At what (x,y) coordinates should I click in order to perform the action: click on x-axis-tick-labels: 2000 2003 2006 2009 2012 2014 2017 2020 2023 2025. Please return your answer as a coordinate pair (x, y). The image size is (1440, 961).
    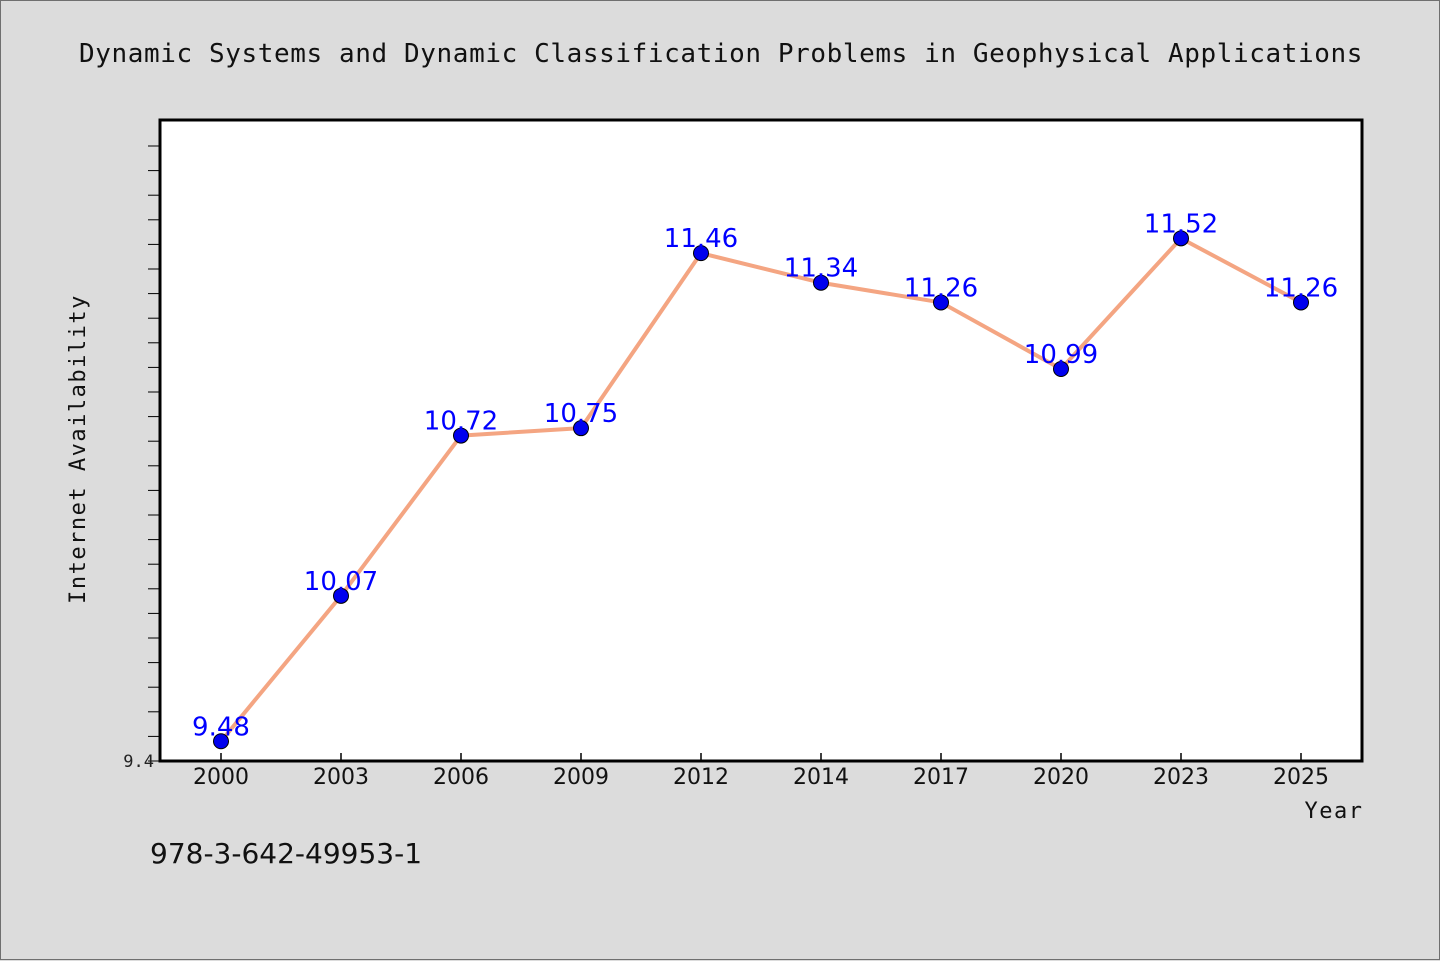
    Looking at the image, I should click on (761, 777).